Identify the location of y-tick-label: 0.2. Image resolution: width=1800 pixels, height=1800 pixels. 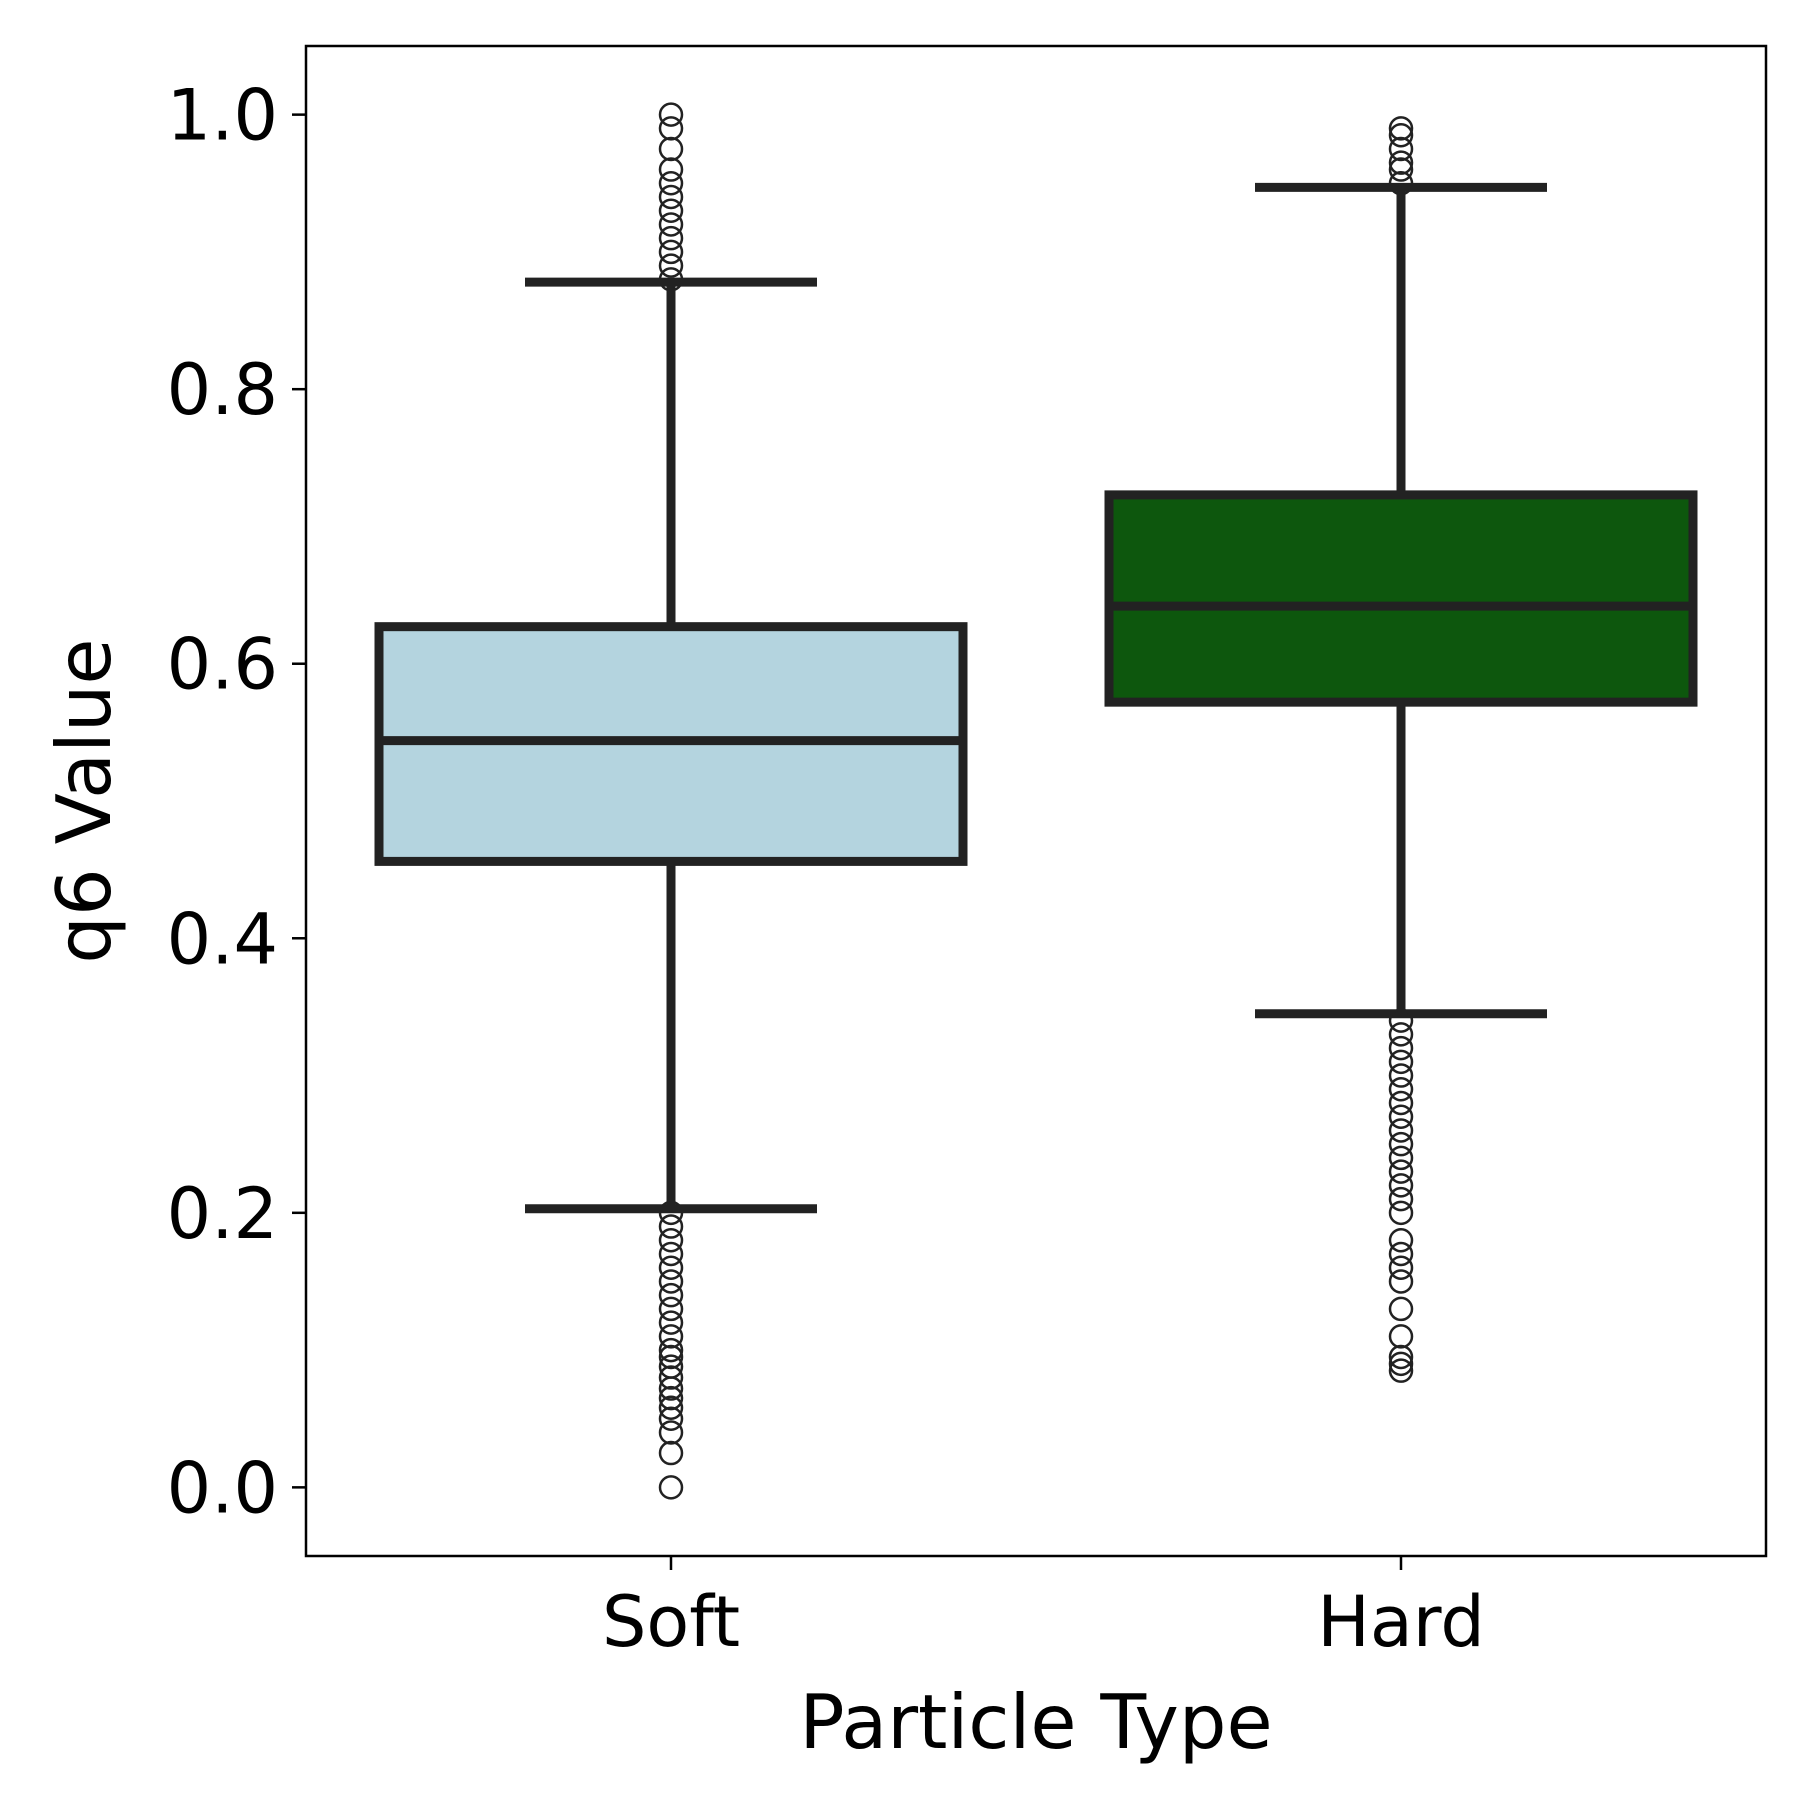
(222, 1214).